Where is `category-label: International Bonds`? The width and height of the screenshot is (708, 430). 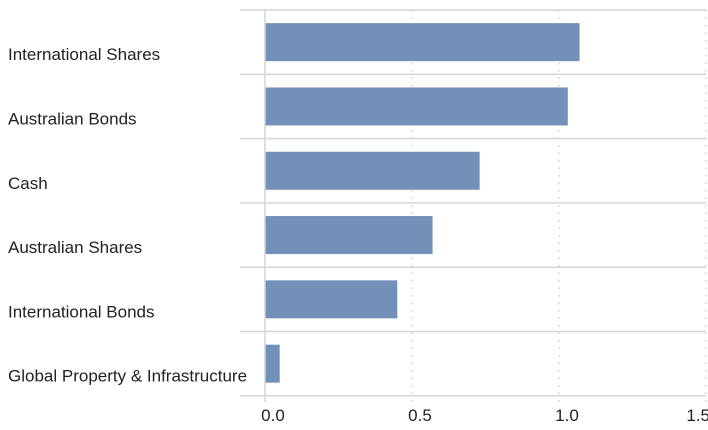
category-label: International Bonds is located at coordinates (81, 311).